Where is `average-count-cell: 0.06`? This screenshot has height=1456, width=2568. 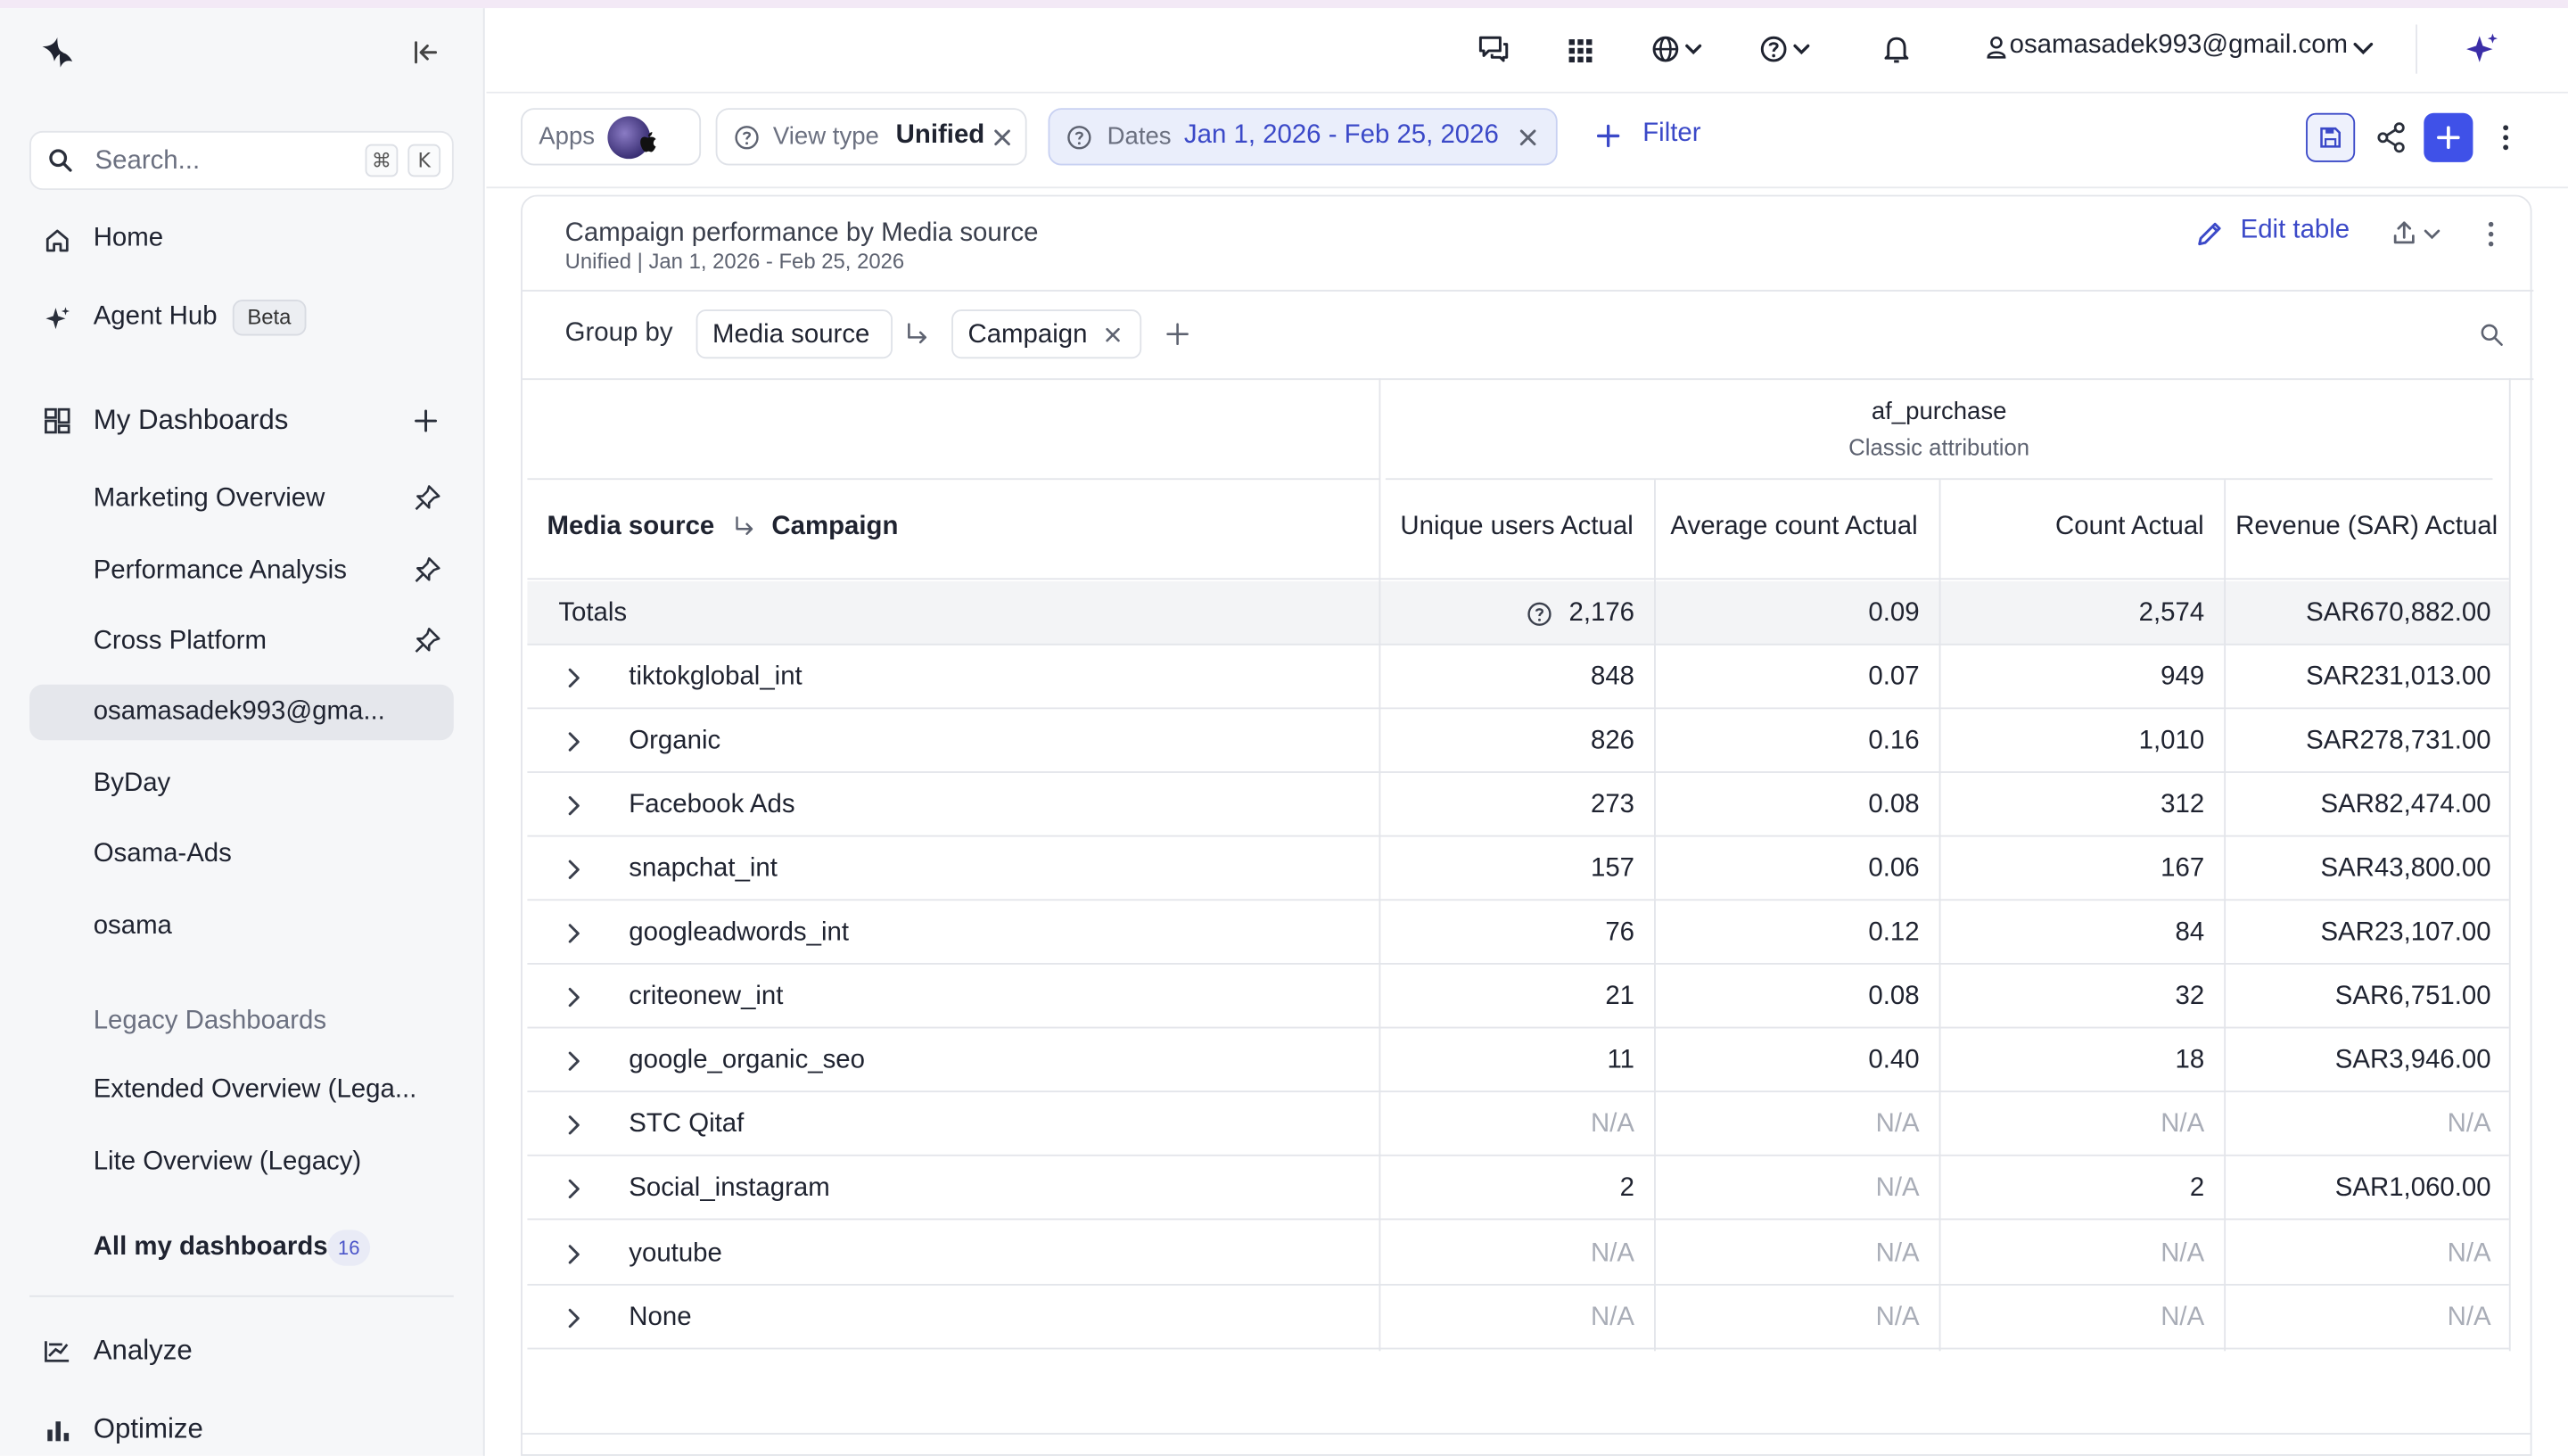 average-count-cell: 0.06 is located at coordinates (1894, 868).